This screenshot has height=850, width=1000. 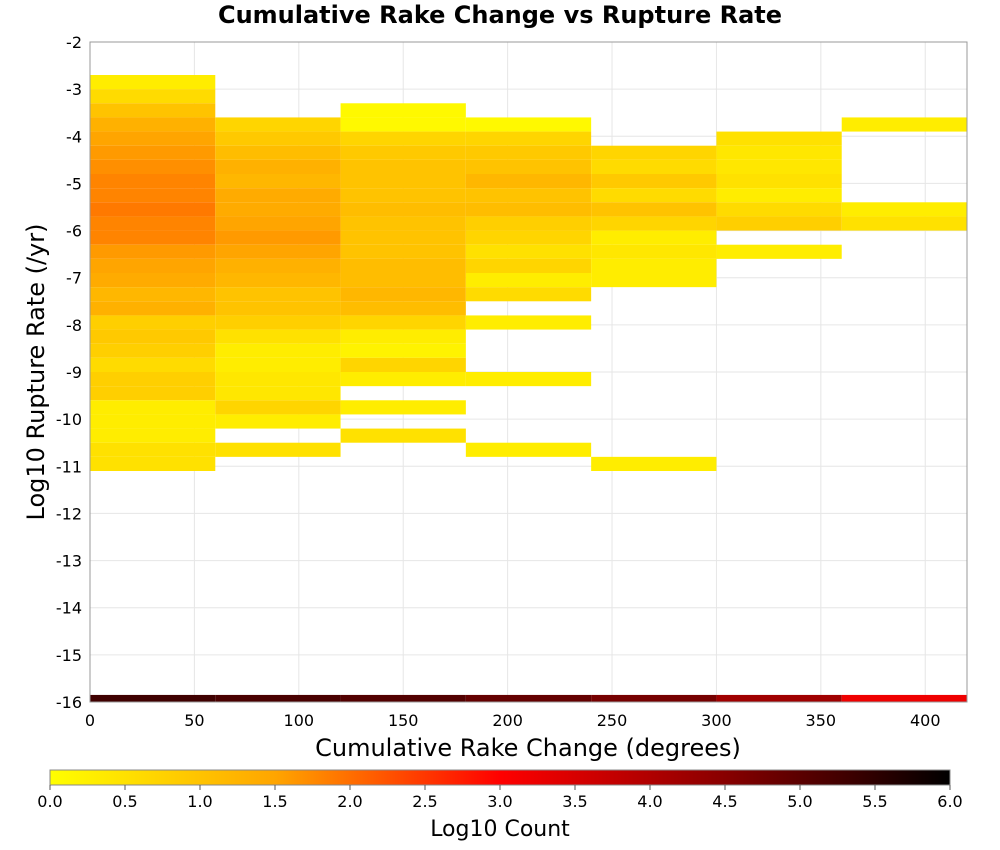 What do you see at coordinates (716, 720) in the screenshot?
I see `x-tick-label: 300` at bounding box center [716, 720].